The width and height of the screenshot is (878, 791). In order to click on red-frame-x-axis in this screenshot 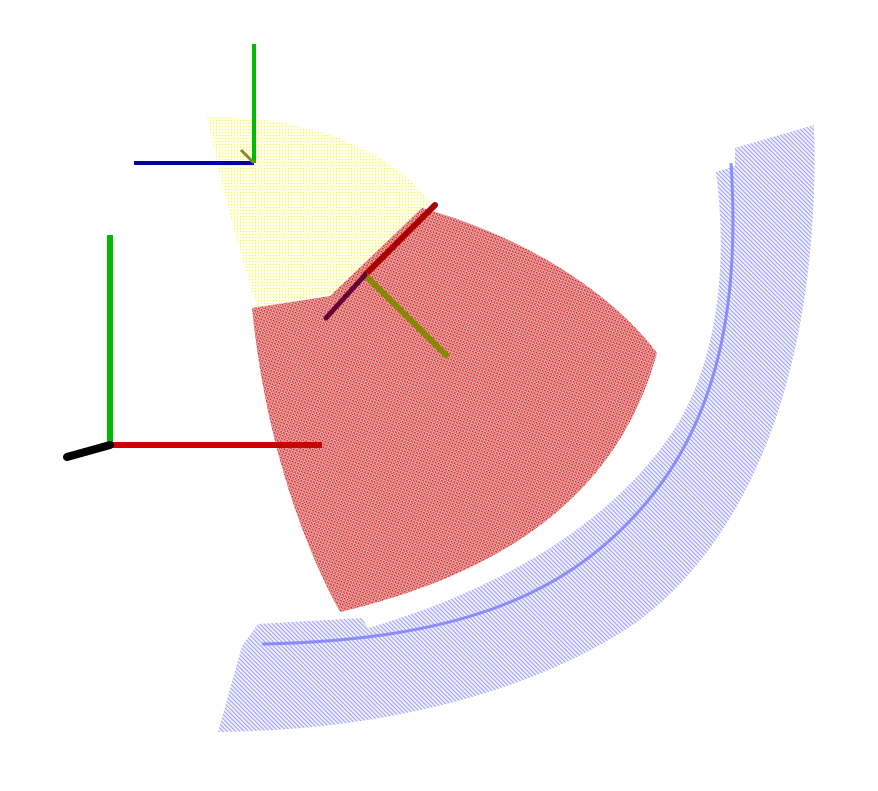, I will do `click(400, 240)`.